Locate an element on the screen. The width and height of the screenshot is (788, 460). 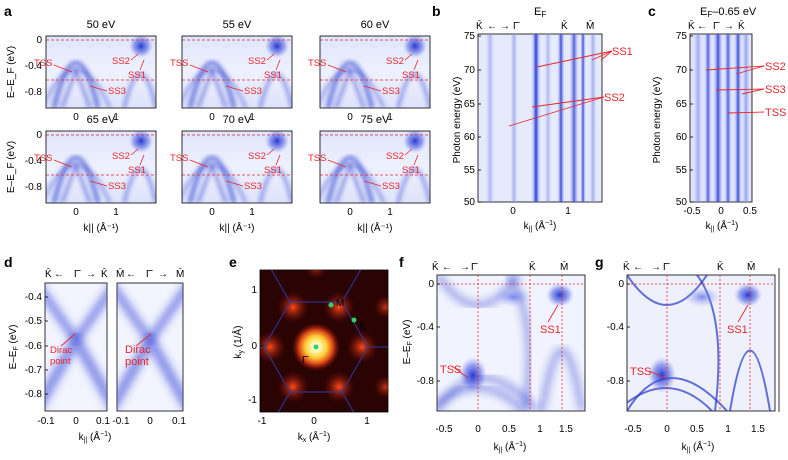
c-annotation-ss3: SS3 is located at coordinates (775, 90).